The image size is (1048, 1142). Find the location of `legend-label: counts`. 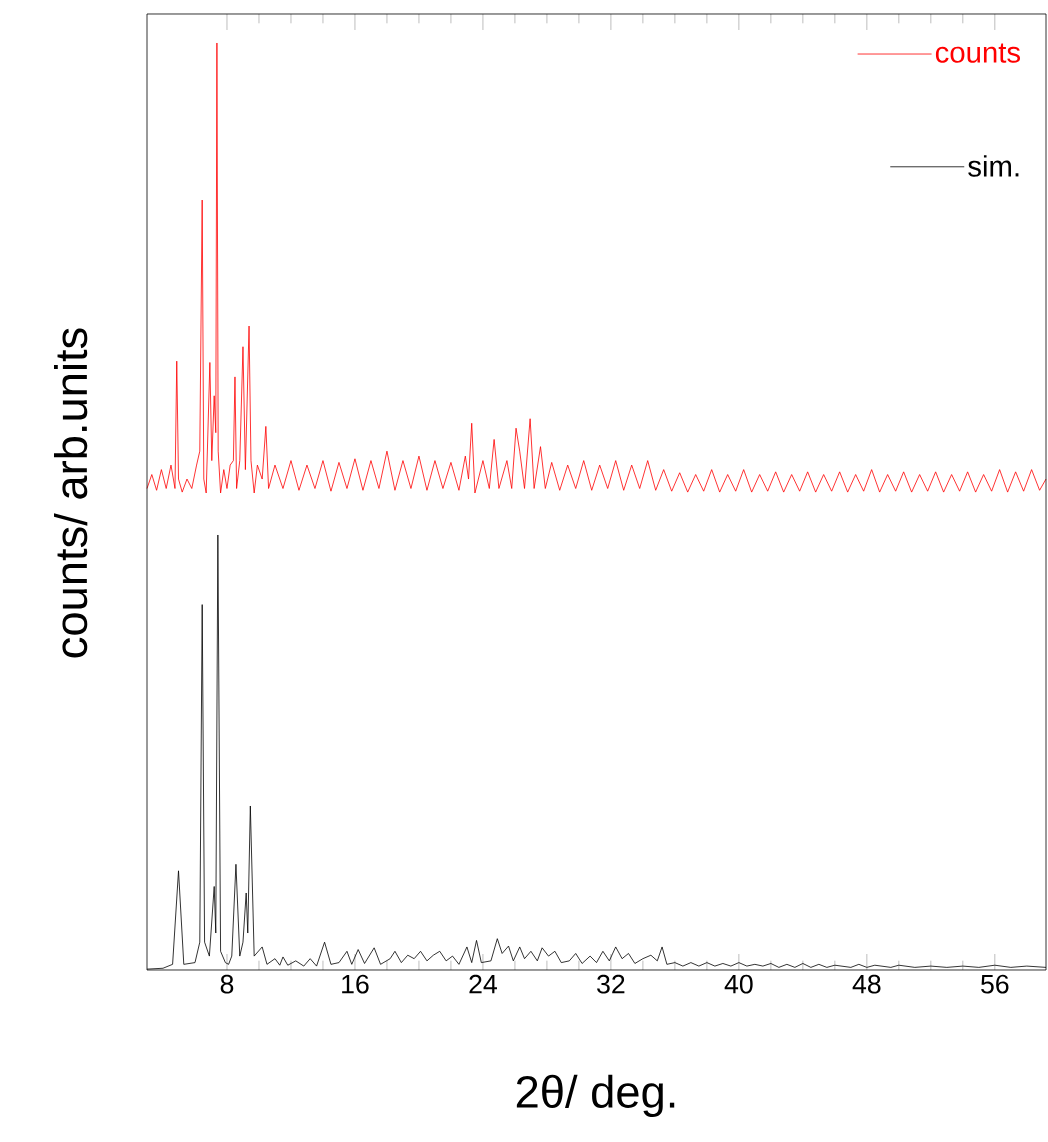

legend-label: counts is located at coordinates (978, 53).